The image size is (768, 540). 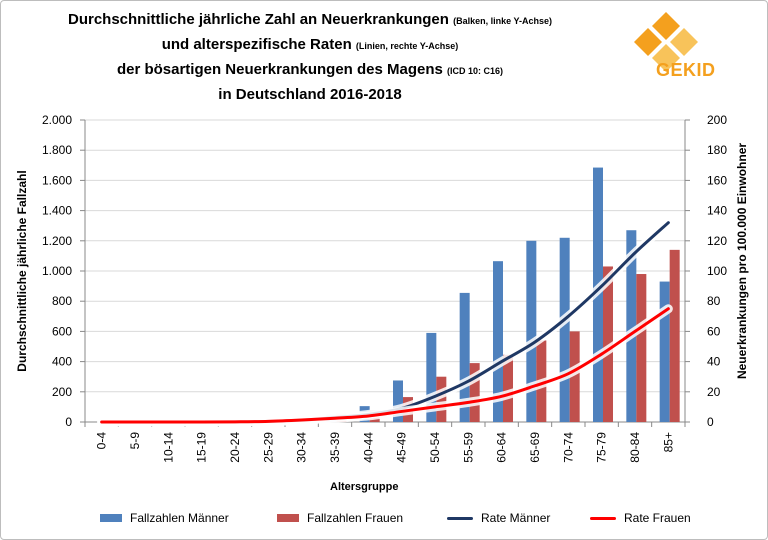 I want to click on x-tick-label: 55-59, so click(x=468, y=447).